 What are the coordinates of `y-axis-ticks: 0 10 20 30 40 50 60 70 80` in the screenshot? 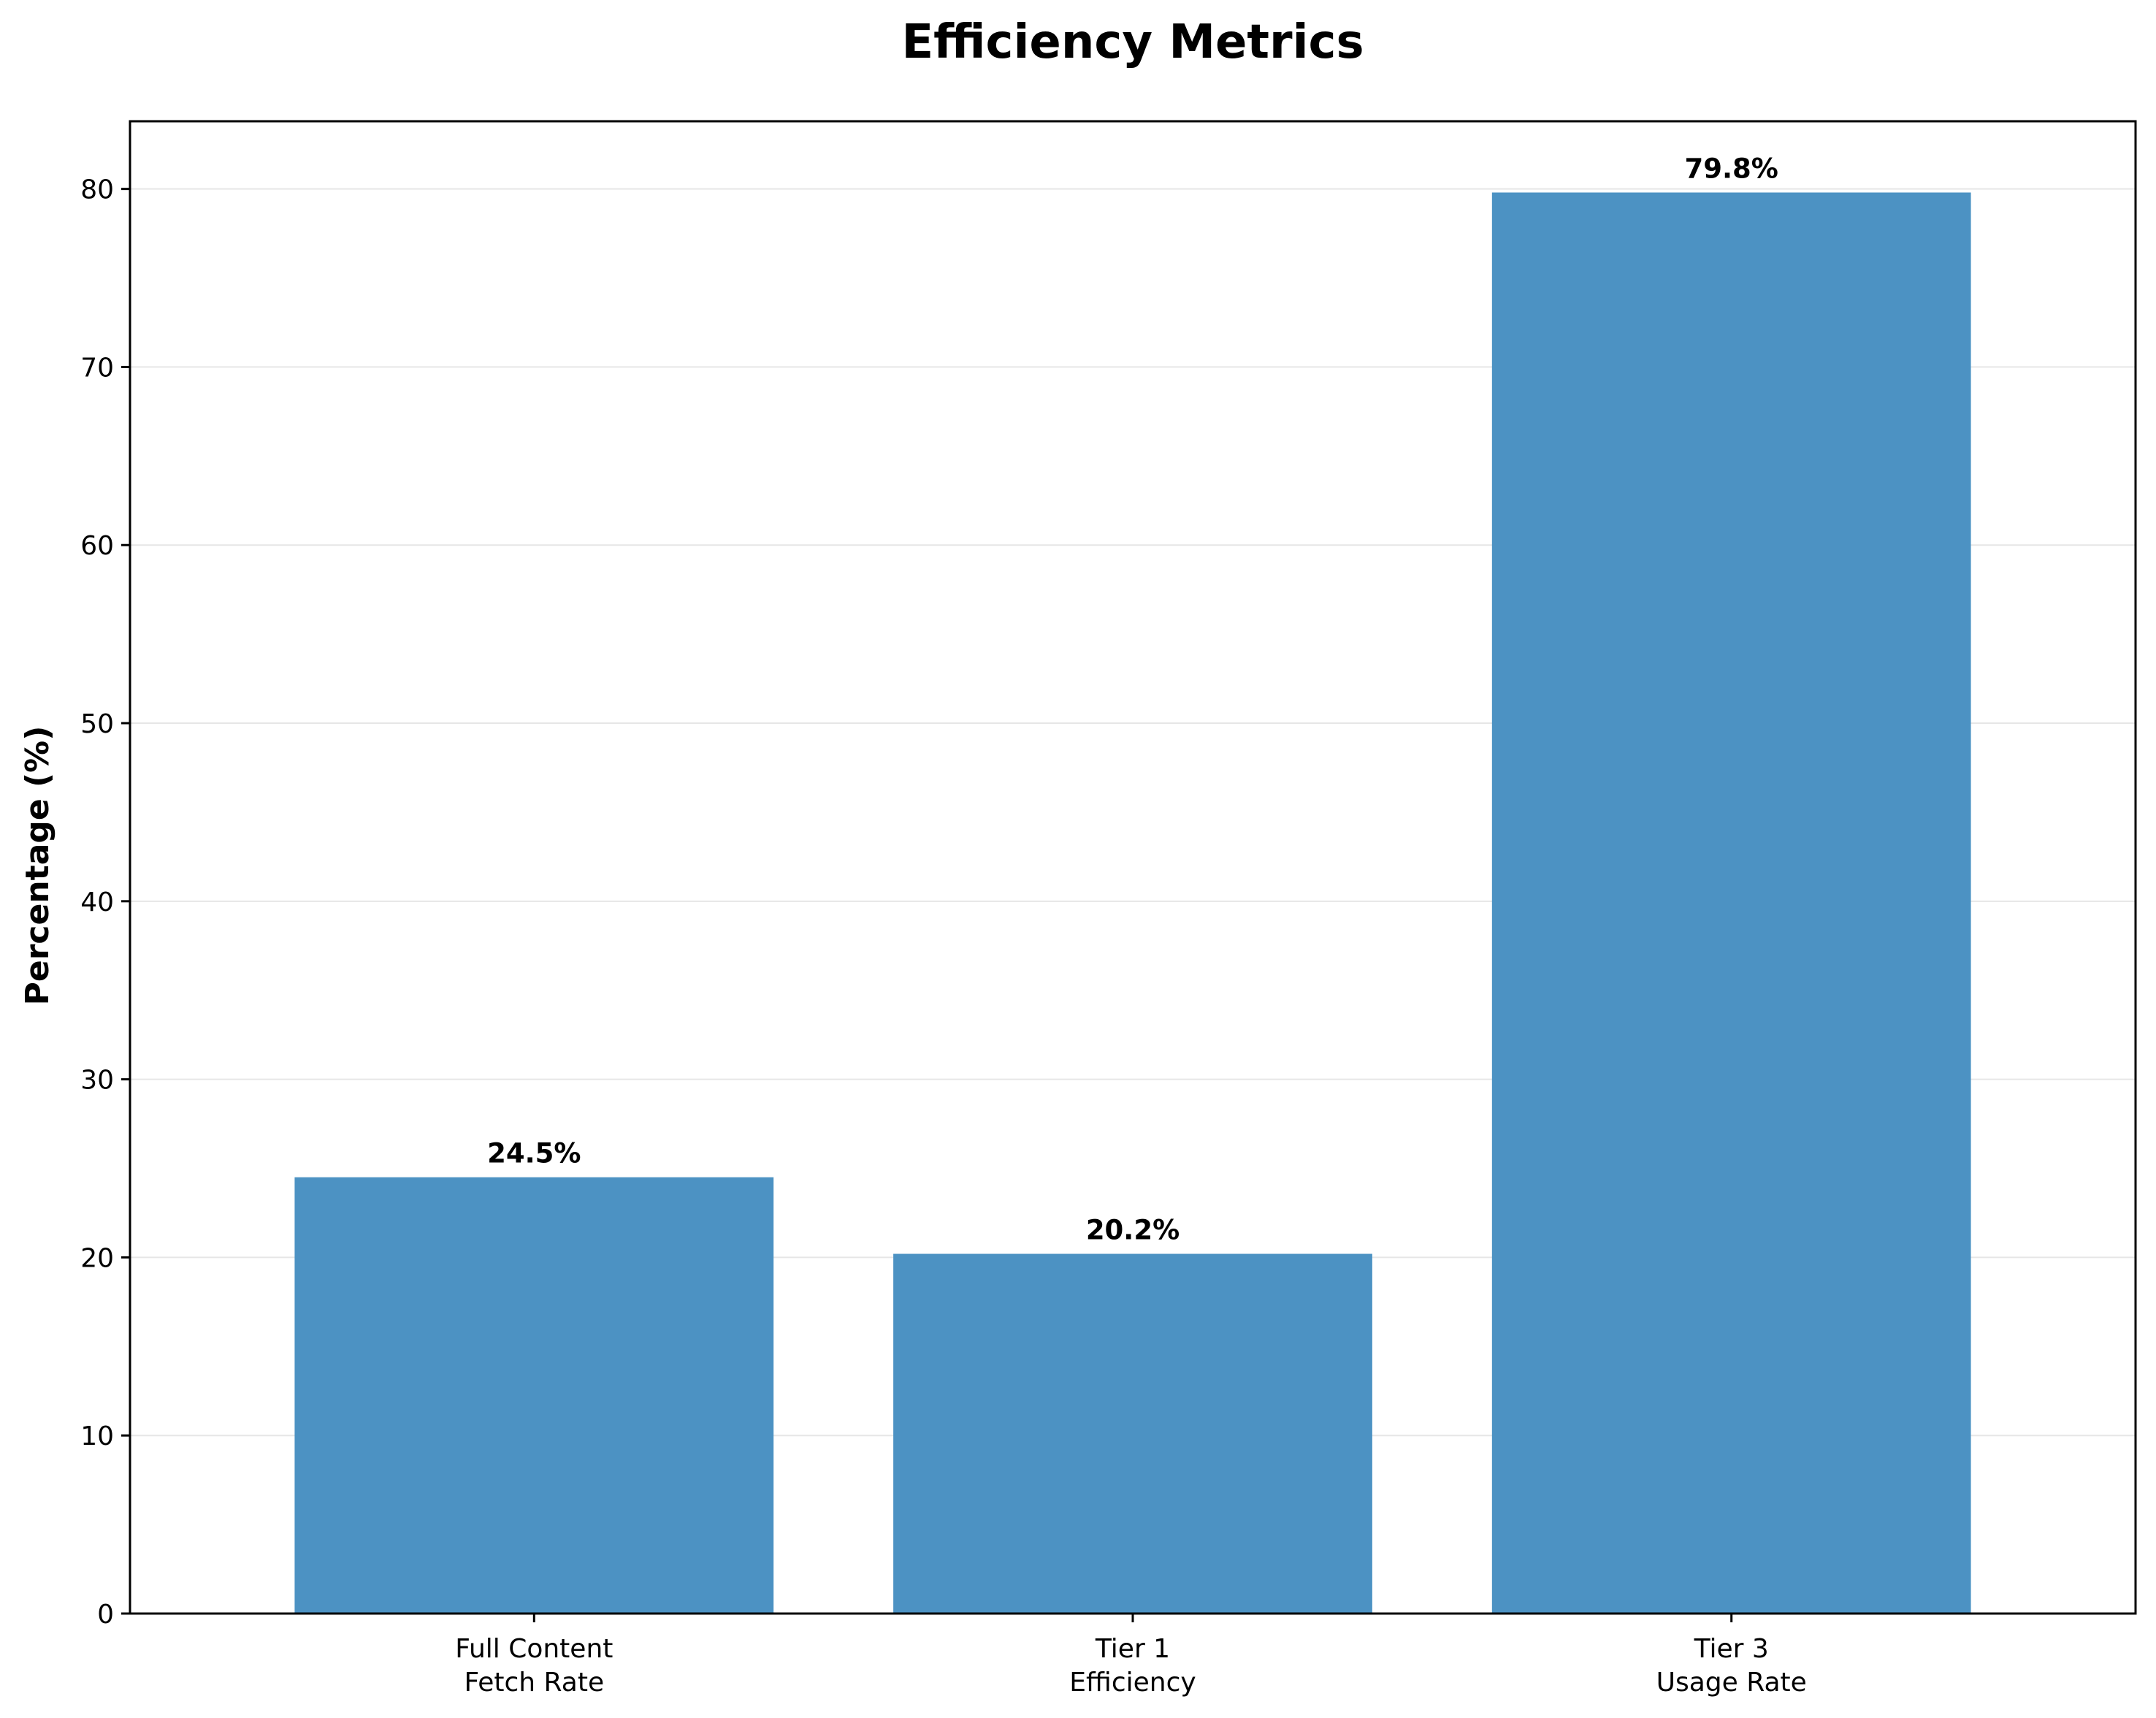 It's located at (105, 902).